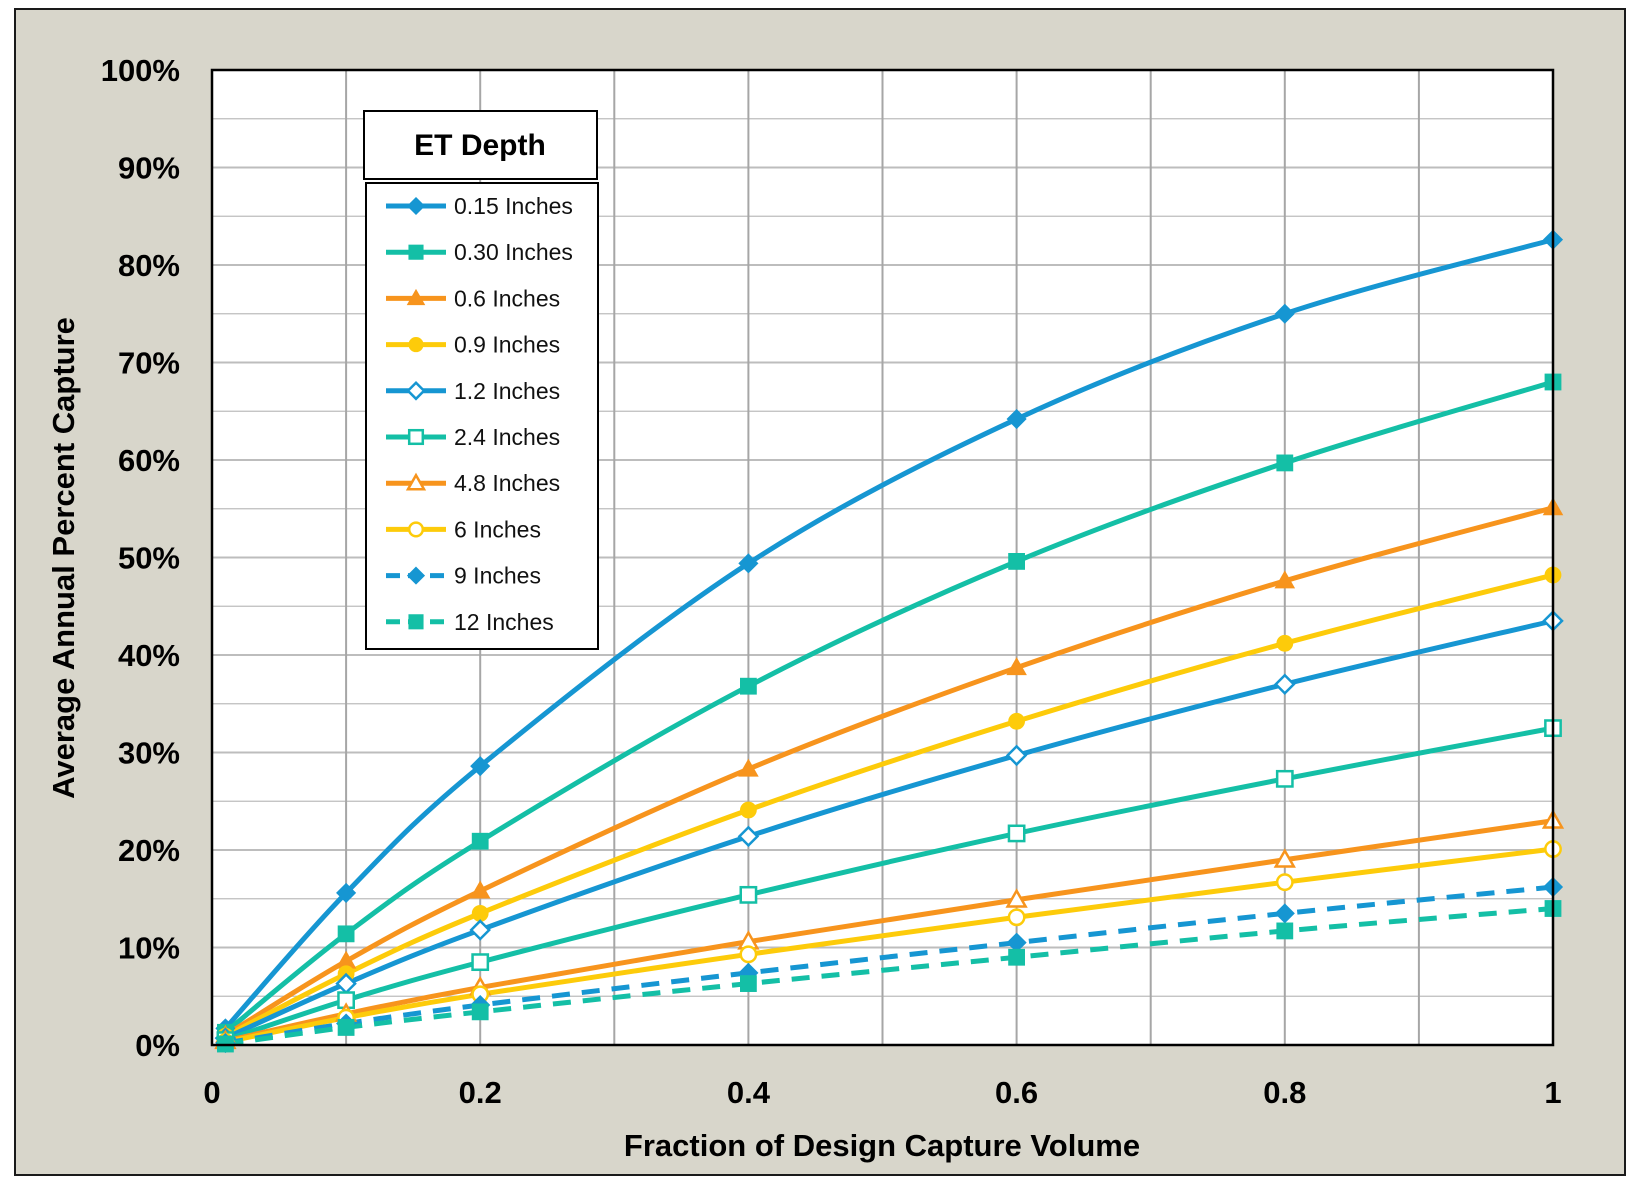 The height and width of the screenshot is (1193, 1642). Describe the element at coordinates (149, 168) in the screenshot. I see `y-tick-label: 90%` at that location.